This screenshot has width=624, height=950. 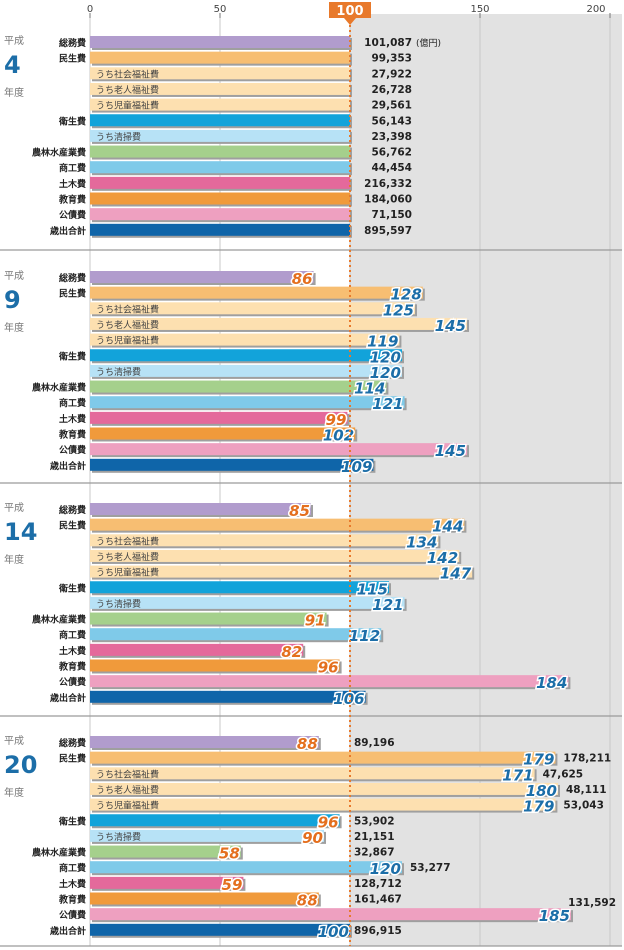 What do you see at coordinates (364, 636) in the screenshot?
I see `index-value: 112` at bounding box center [364, 636].